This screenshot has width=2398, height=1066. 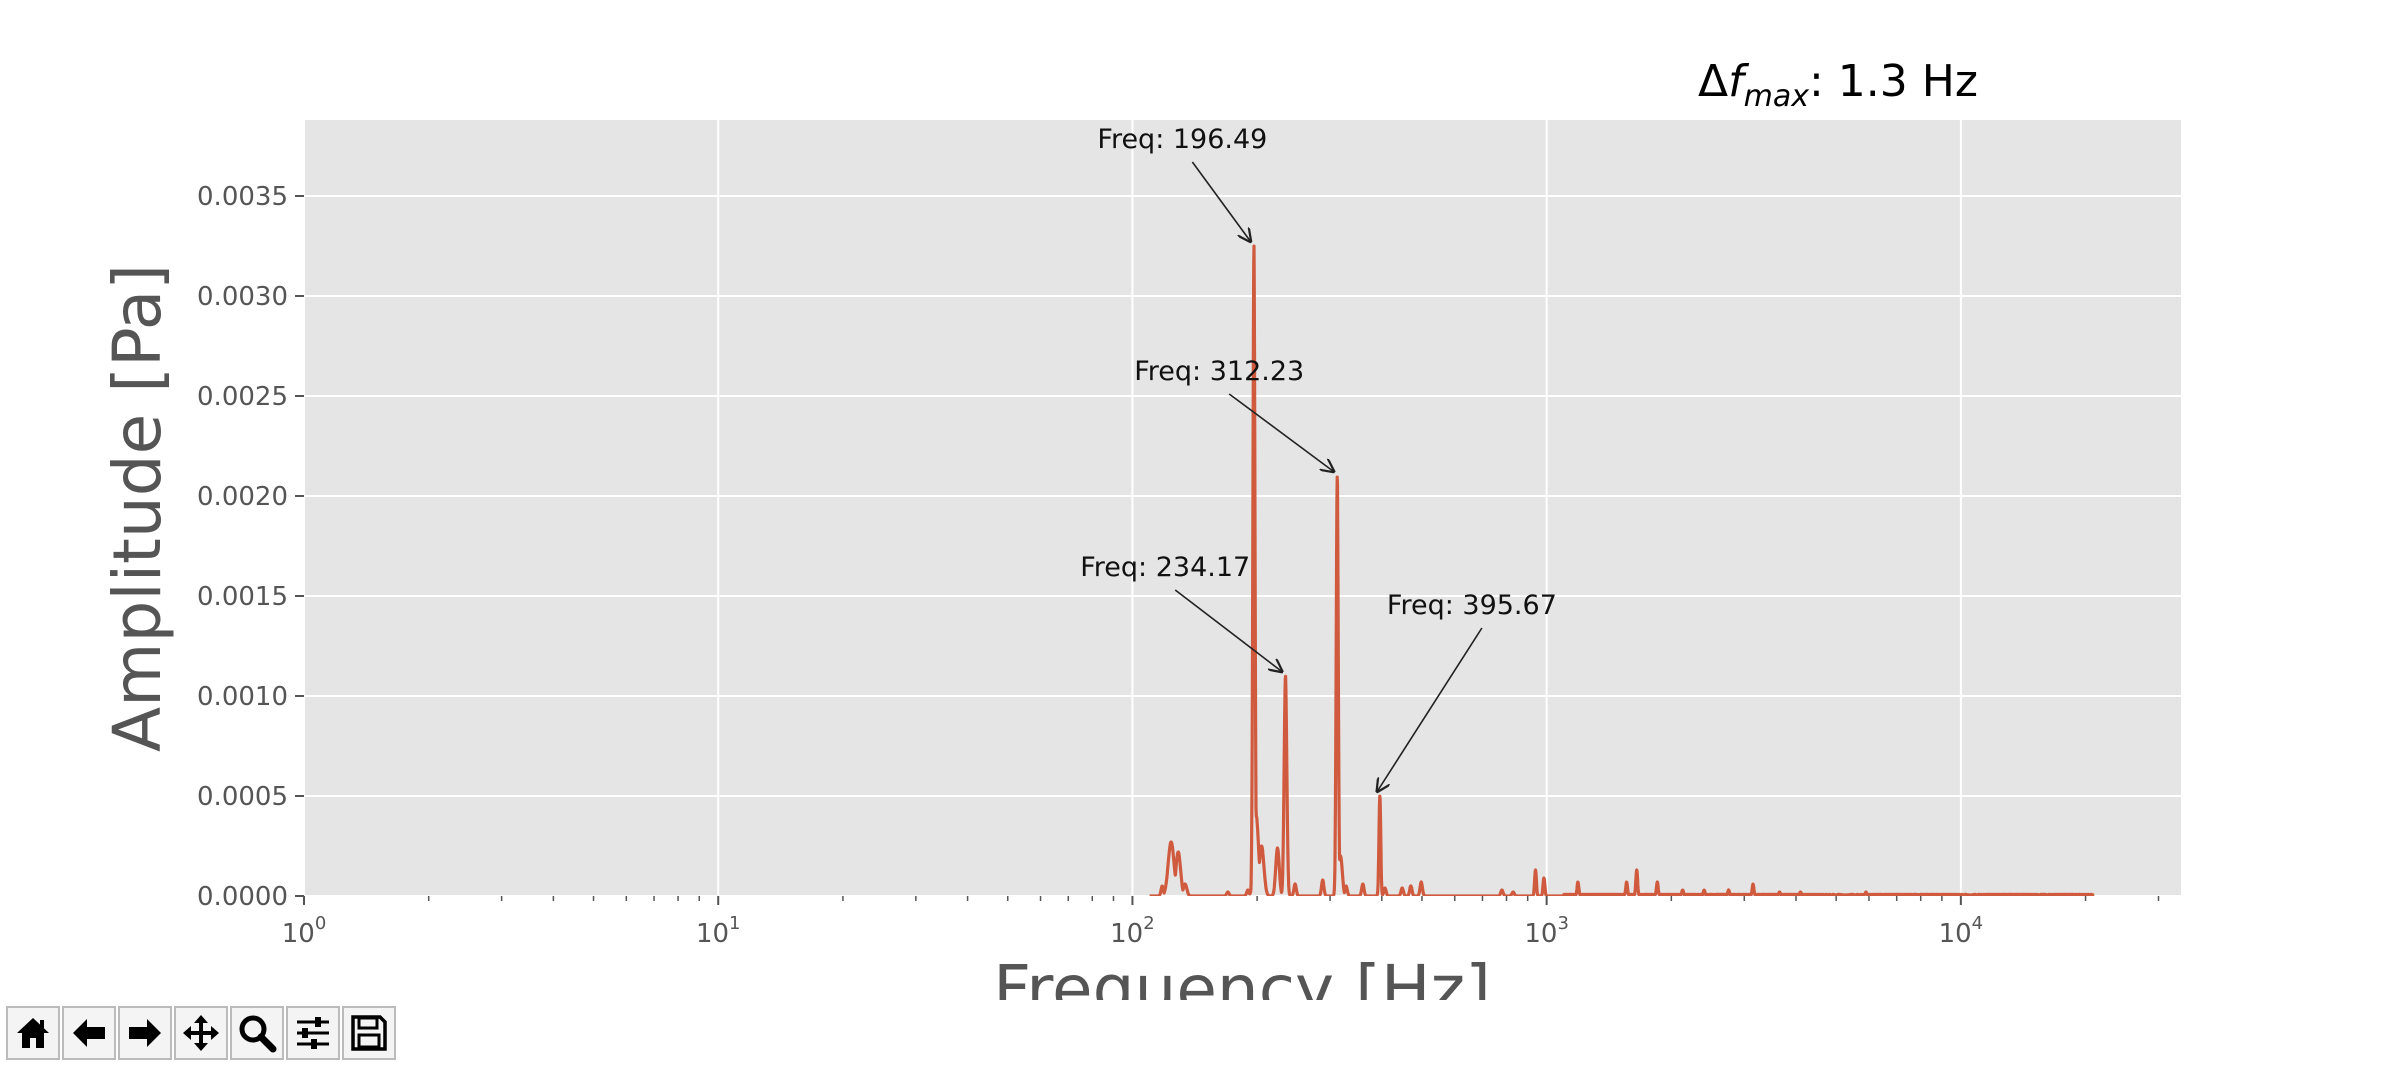 I want to click on annotation-label: Freq: 234.17, so click(x=1165, y=567).